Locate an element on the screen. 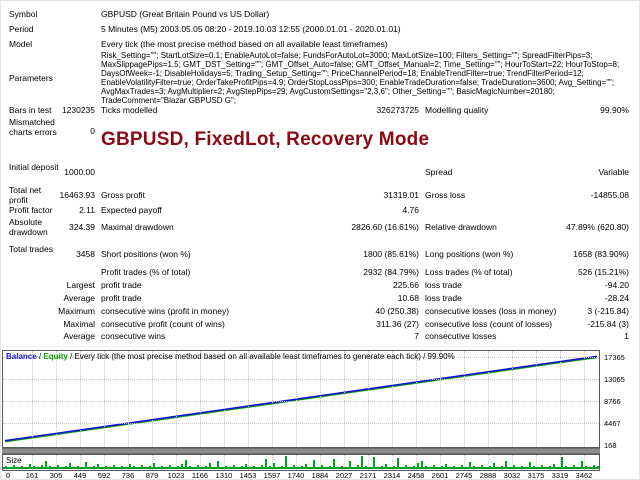  stat-value: 324.39 is located at coordinates (82, 227).